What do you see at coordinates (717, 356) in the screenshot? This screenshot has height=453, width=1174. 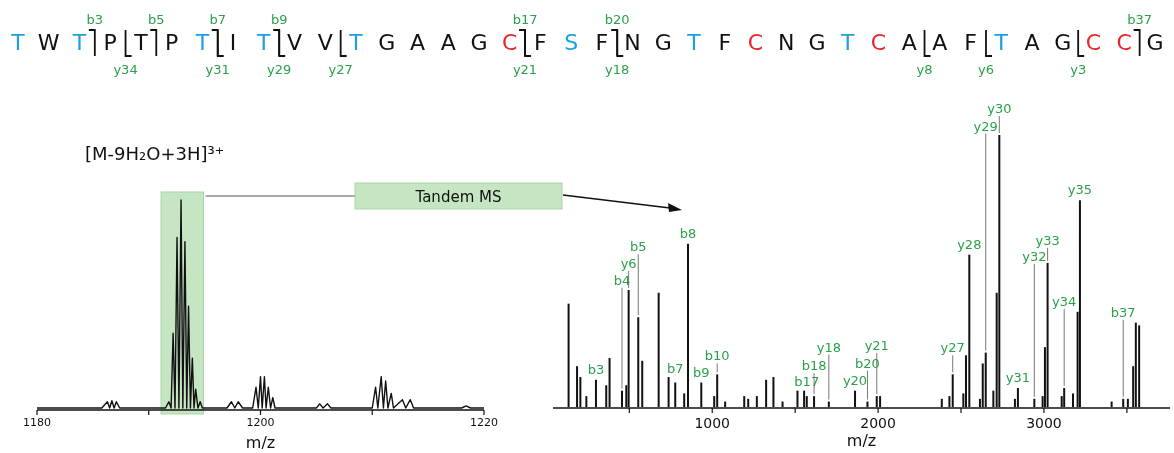 I see `annotation: b10` at bounding box center [717, 356].